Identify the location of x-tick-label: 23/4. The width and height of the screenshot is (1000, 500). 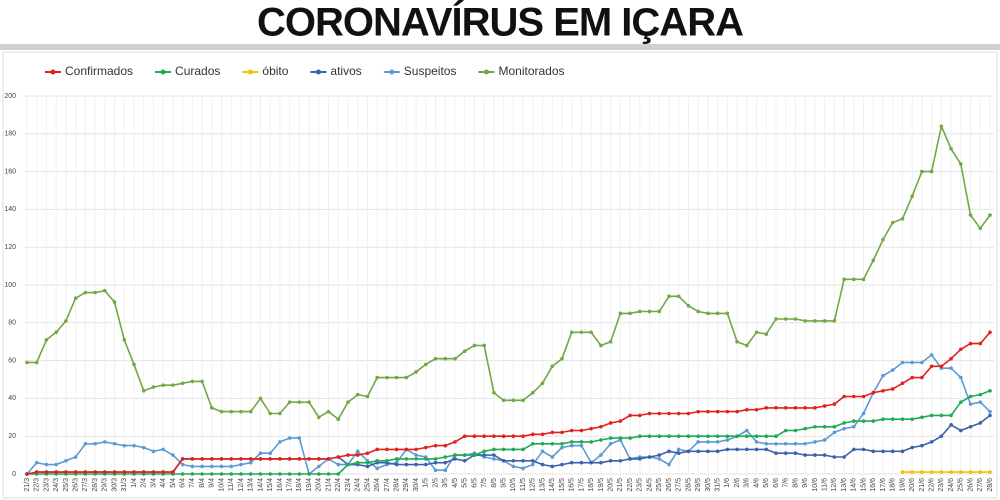
(348, 485).